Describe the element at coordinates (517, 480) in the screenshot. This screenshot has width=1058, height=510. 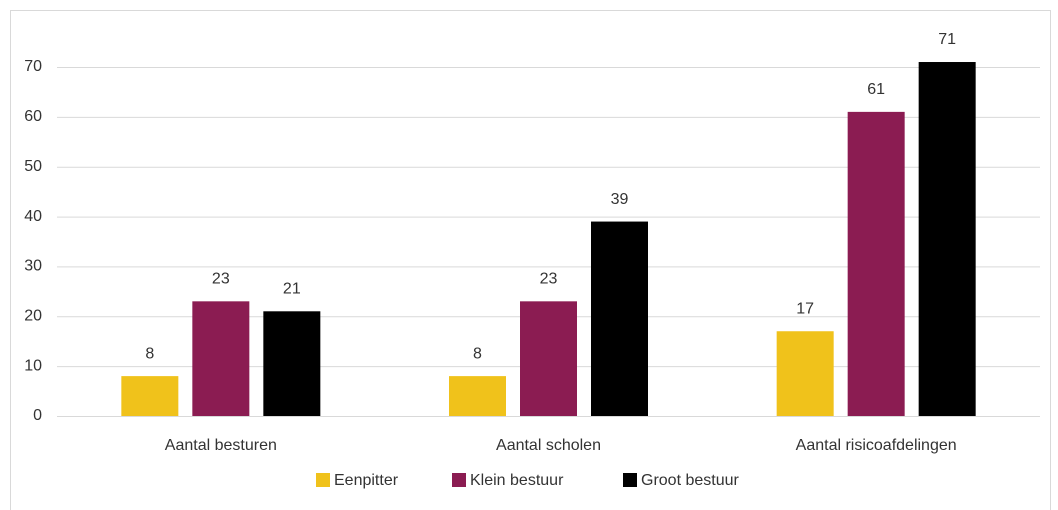
I see `legend-label: Klein bestuur` at that location.